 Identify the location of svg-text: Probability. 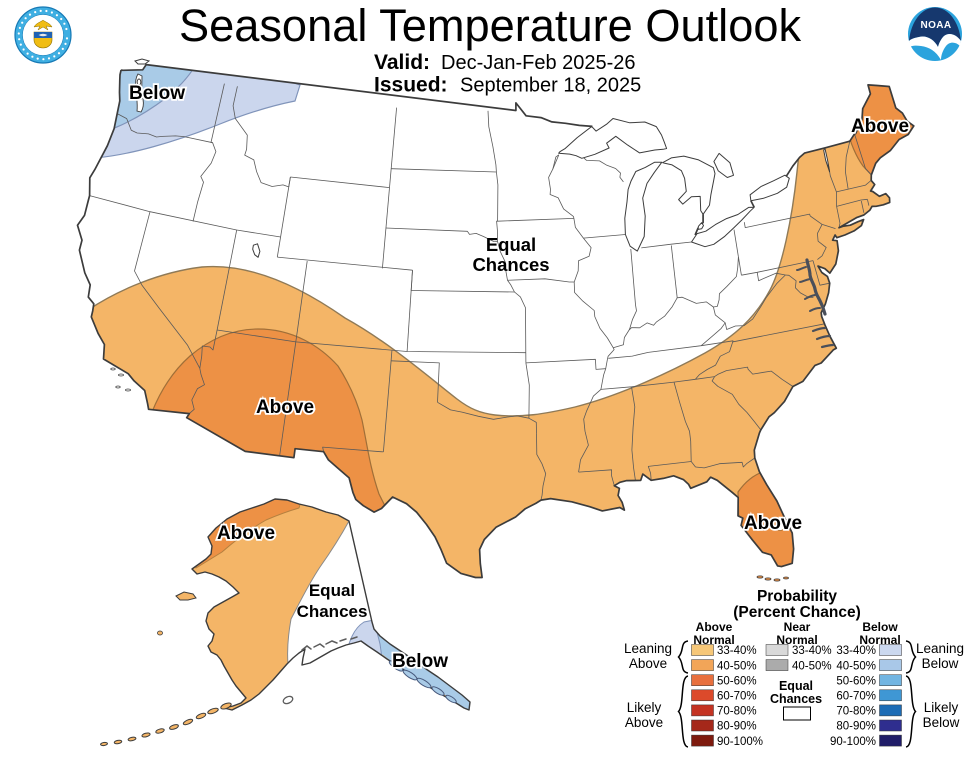
(797, 596).